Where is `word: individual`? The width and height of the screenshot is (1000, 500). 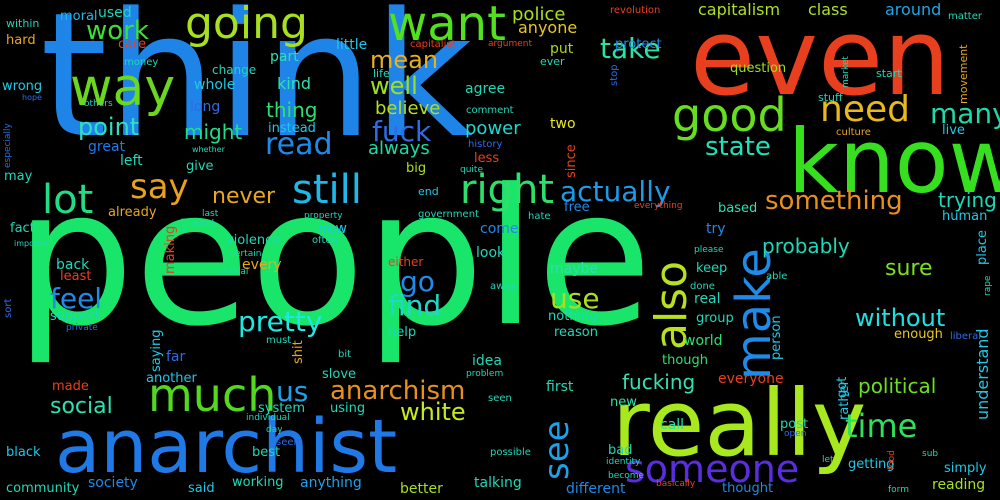
word: individual is located at coordinates (268, 418).